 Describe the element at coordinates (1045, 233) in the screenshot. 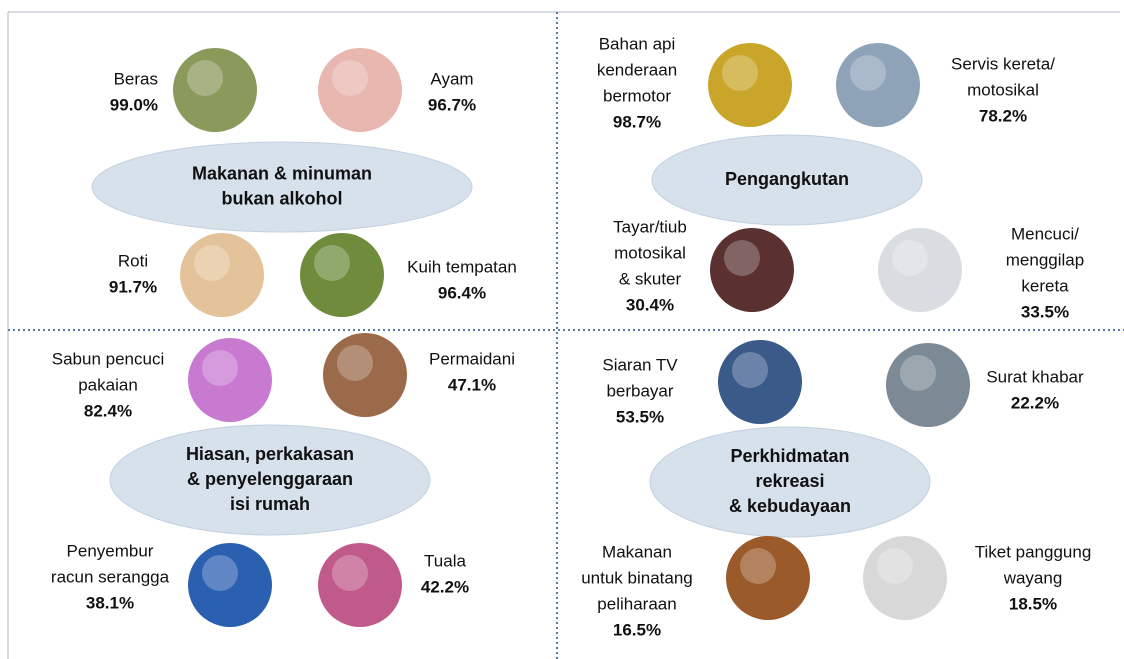

I see `item-label: Mencuci/` at that location.